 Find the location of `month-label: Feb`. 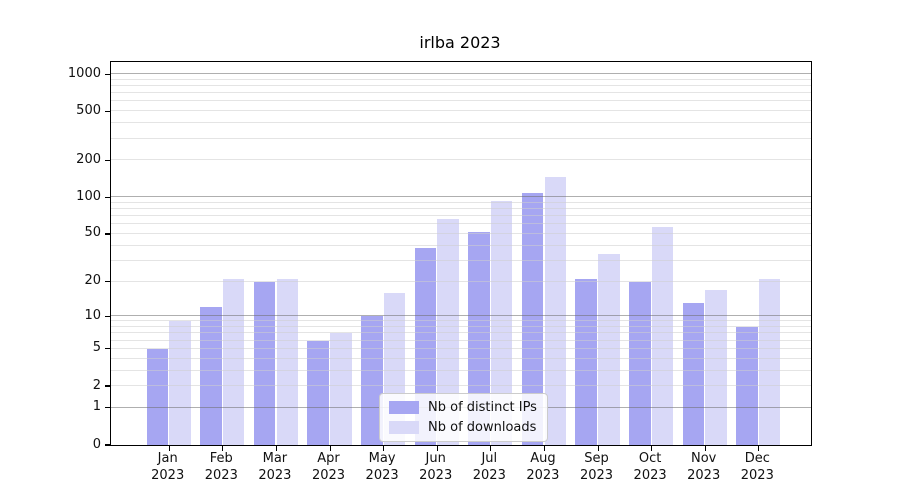

month-label: Feb is located at coordinates (221, 458).